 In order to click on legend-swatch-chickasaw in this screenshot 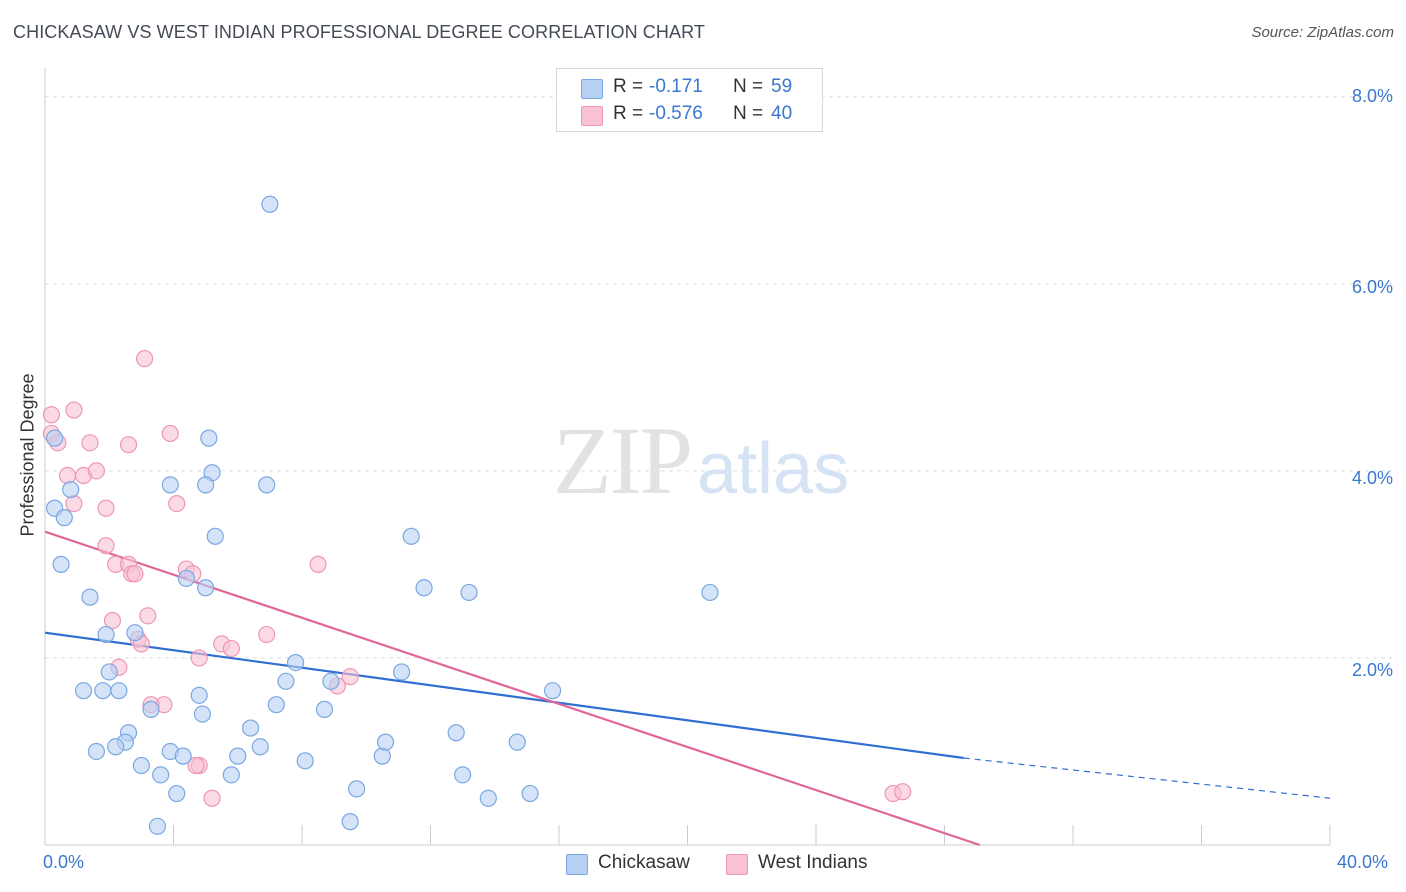, I will do `click(592, 89)`.